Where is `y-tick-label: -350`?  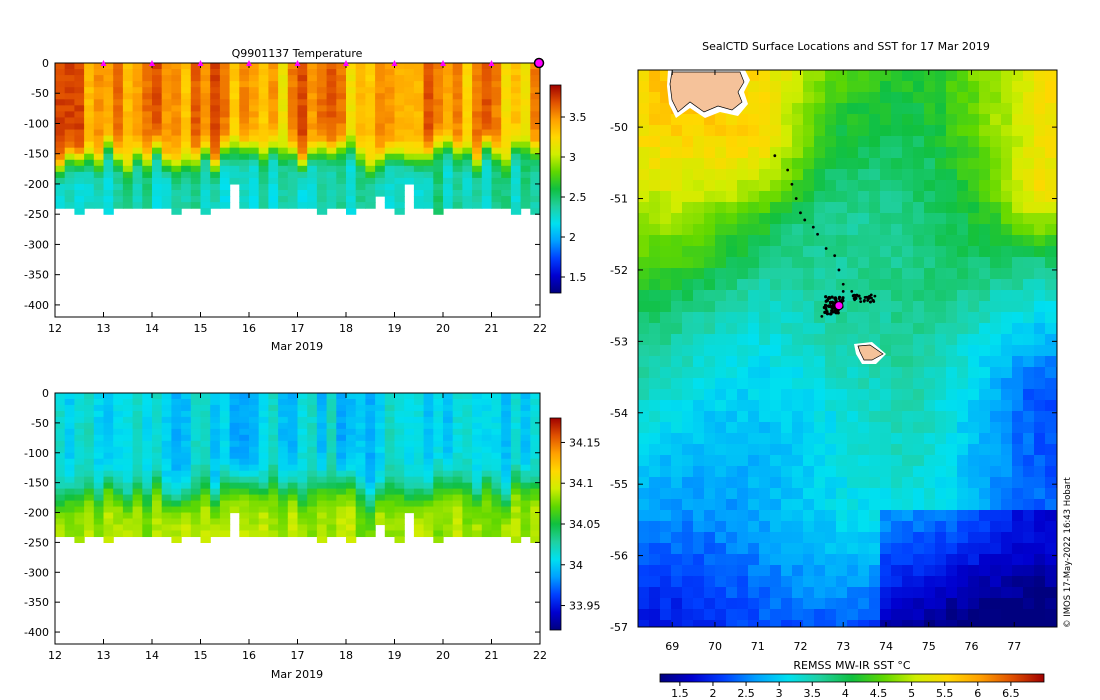 y-tick-label: -350 is located at coordinates (36, 602).